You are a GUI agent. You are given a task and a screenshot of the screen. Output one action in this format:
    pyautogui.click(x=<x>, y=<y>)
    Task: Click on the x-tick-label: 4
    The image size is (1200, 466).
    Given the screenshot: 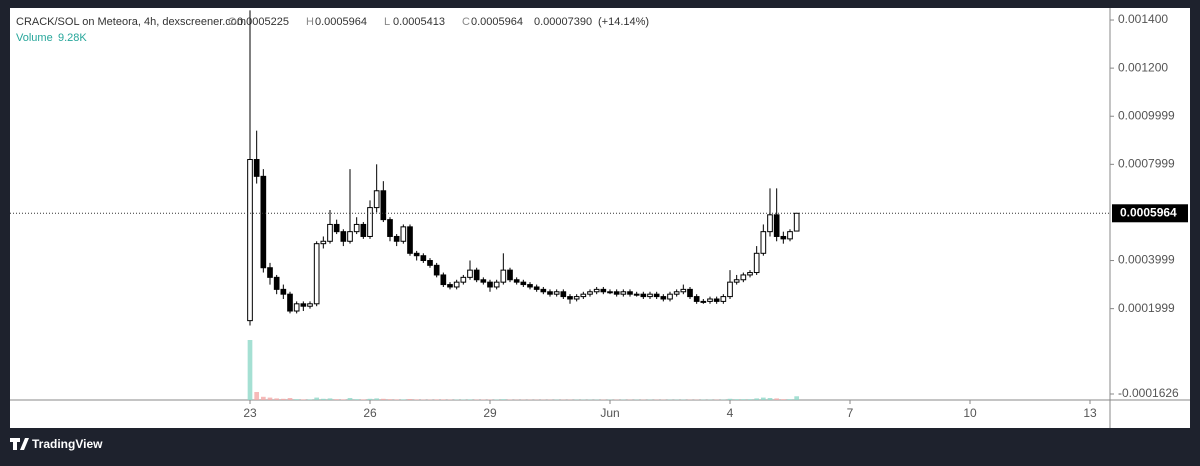 What is the action you would take?
    pyautogui.click(x=730, y=413)
    